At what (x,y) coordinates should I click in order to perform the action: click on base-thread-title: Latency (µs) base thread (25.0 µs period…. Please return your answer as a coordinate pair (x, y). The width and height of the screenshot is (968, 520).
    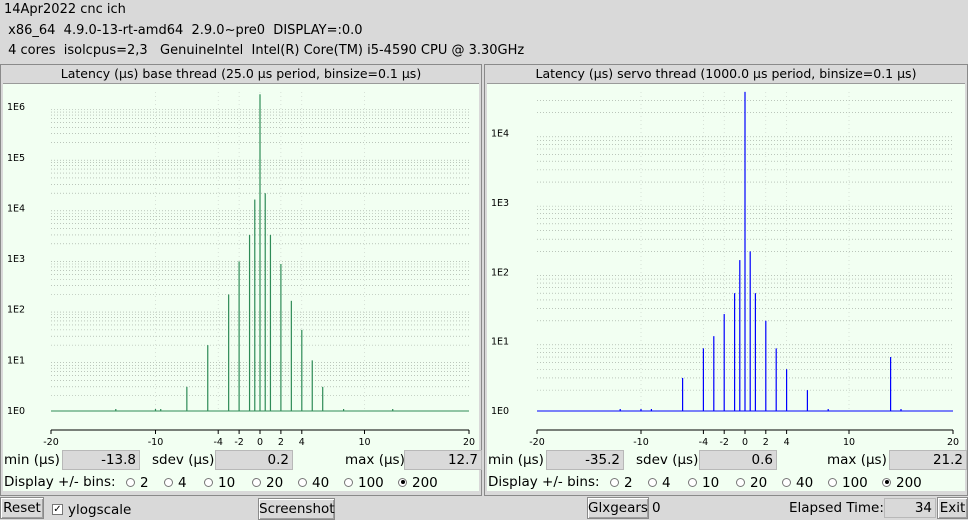
    Looking at the image, I should click on (241, 73).